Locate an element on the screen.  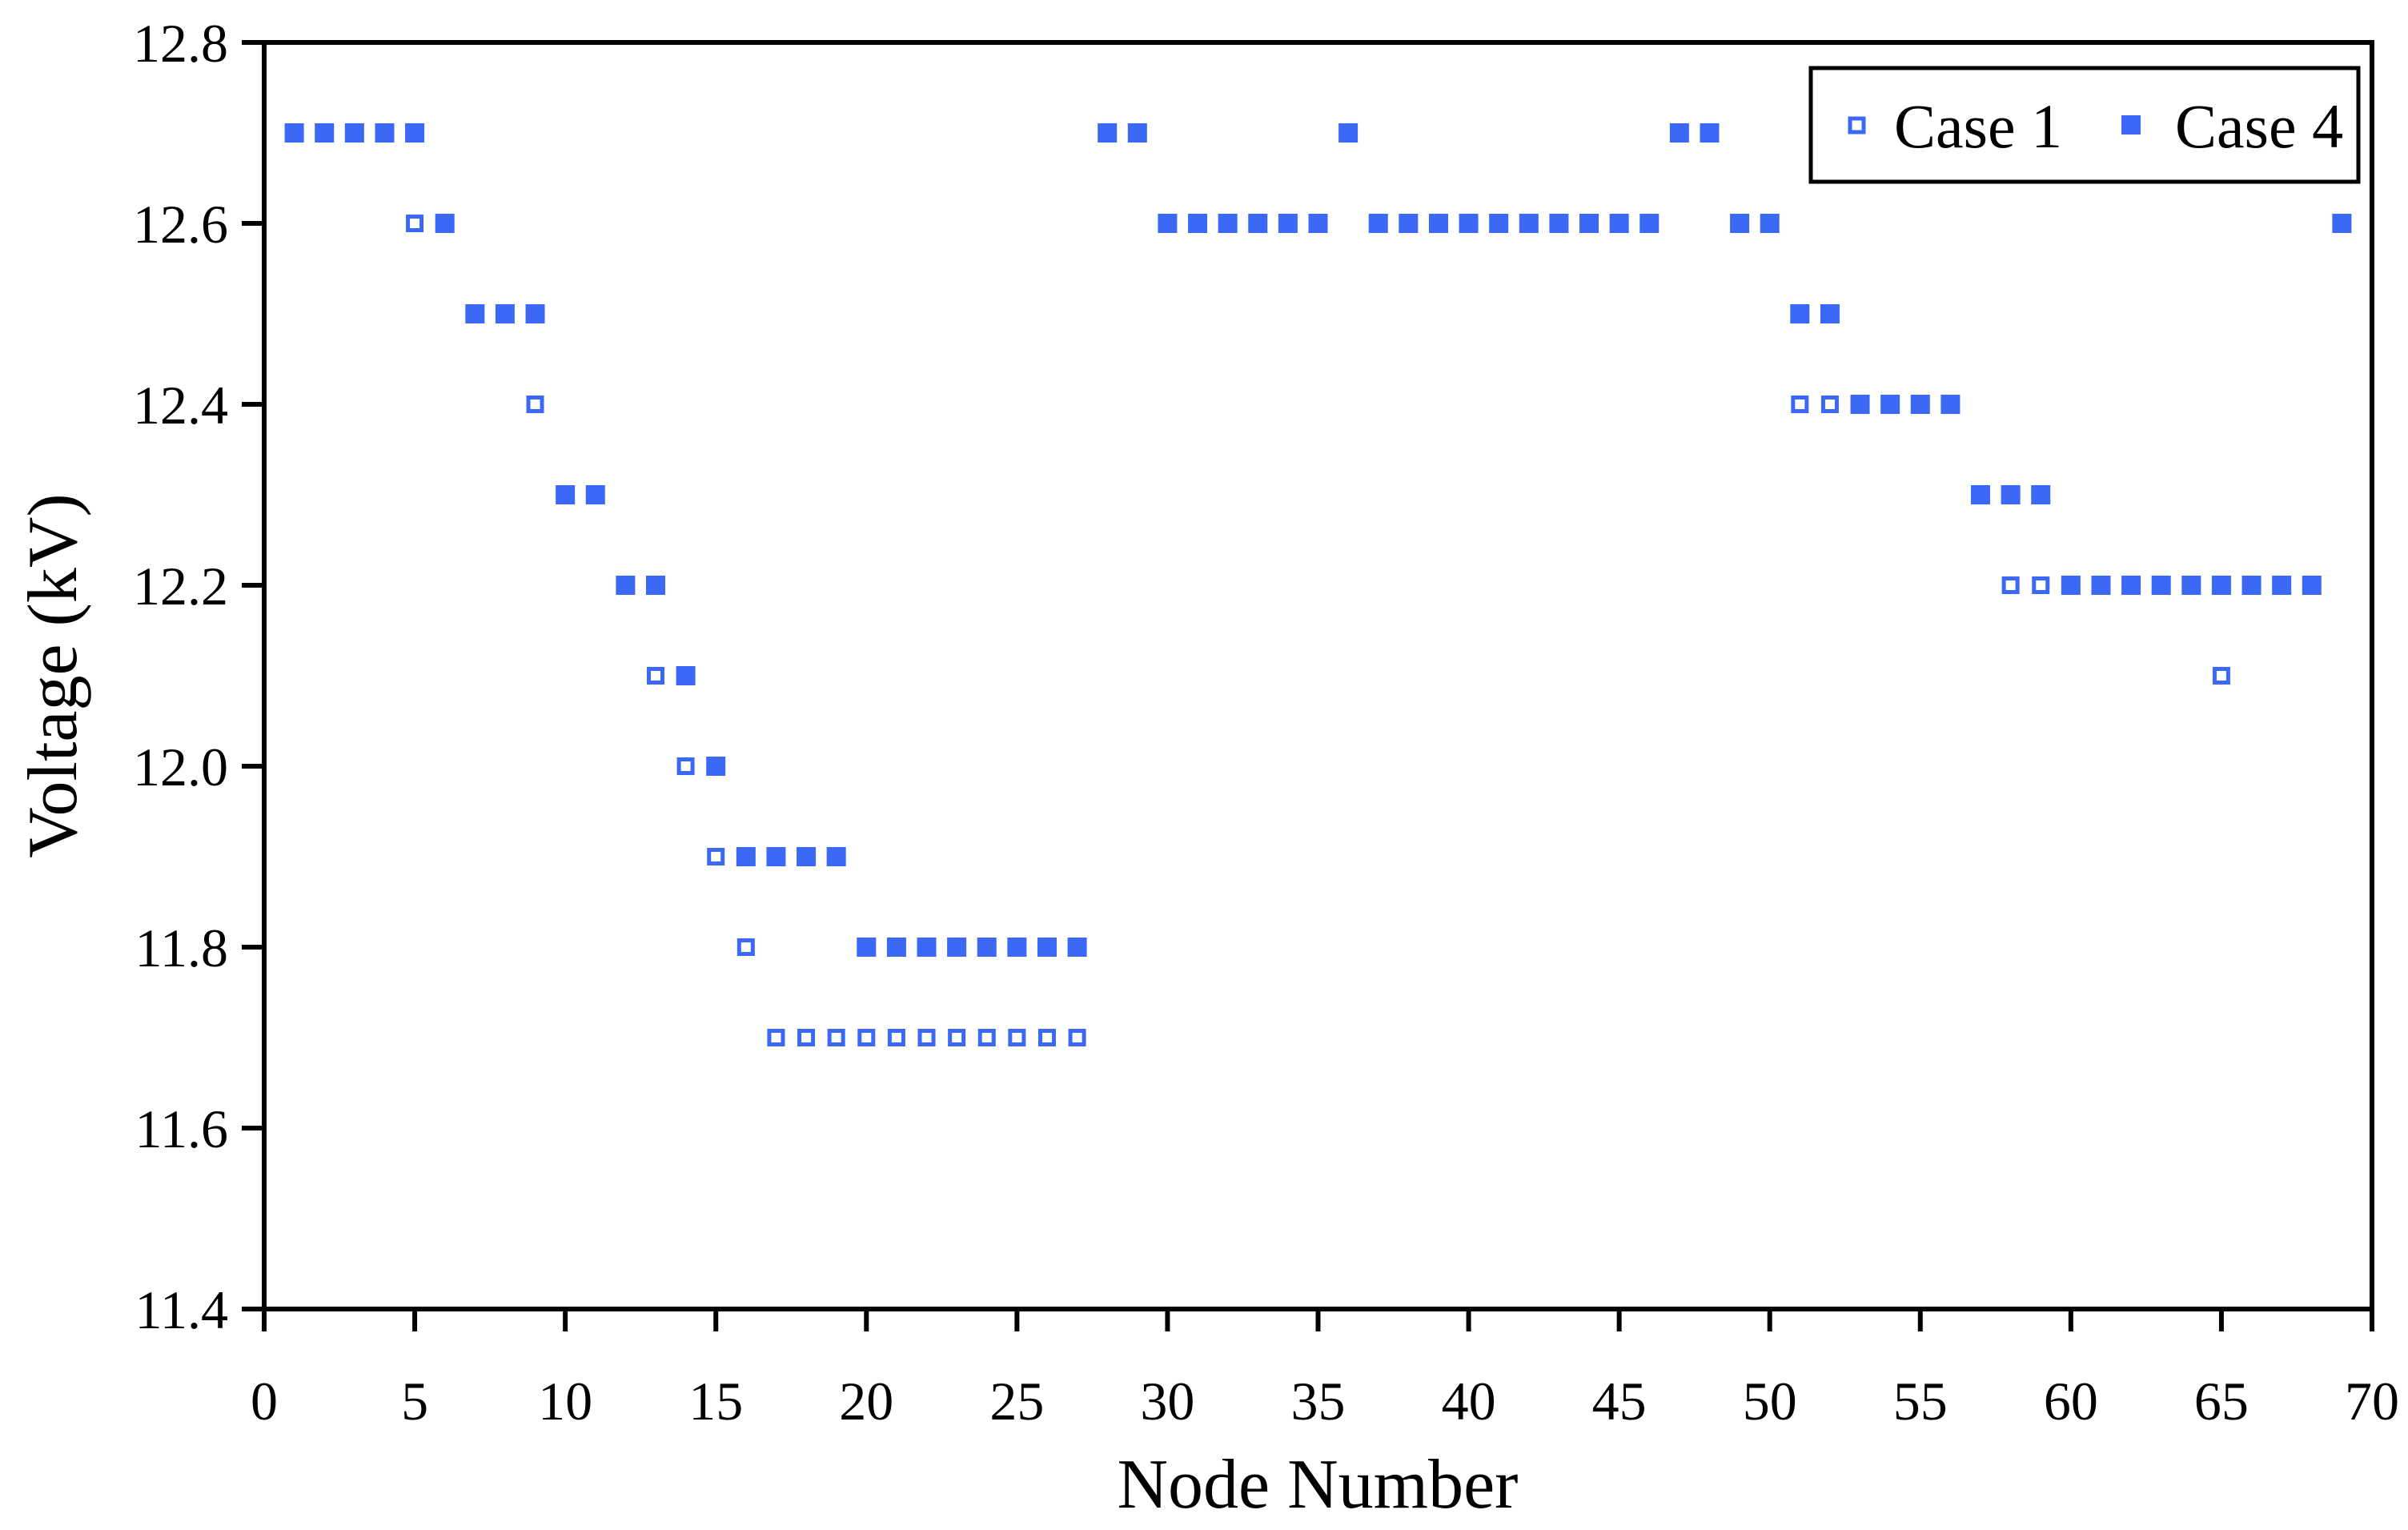
y-tick-label: 11.4 is located at coordinates (181, 1309).